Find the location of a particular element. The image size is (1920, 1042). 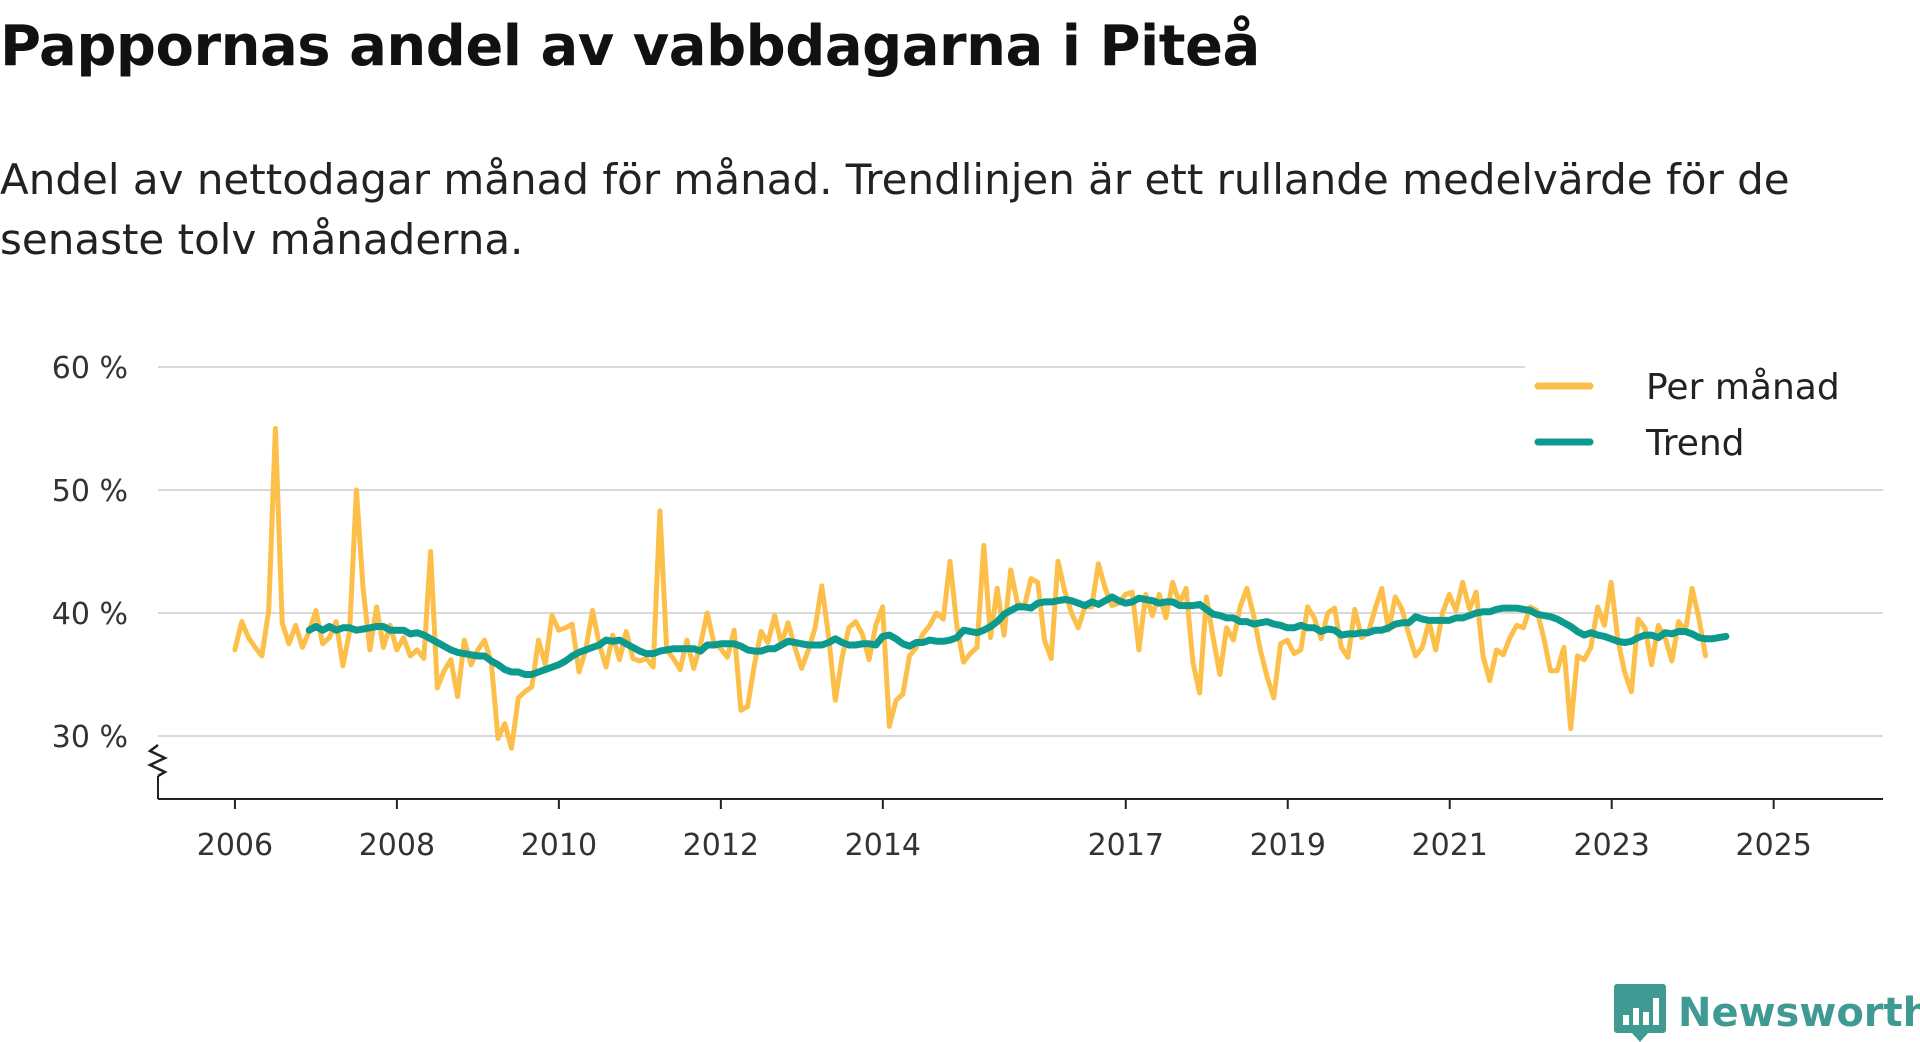

legend-label-trend: Trend is located at coordinates (1695, 443).